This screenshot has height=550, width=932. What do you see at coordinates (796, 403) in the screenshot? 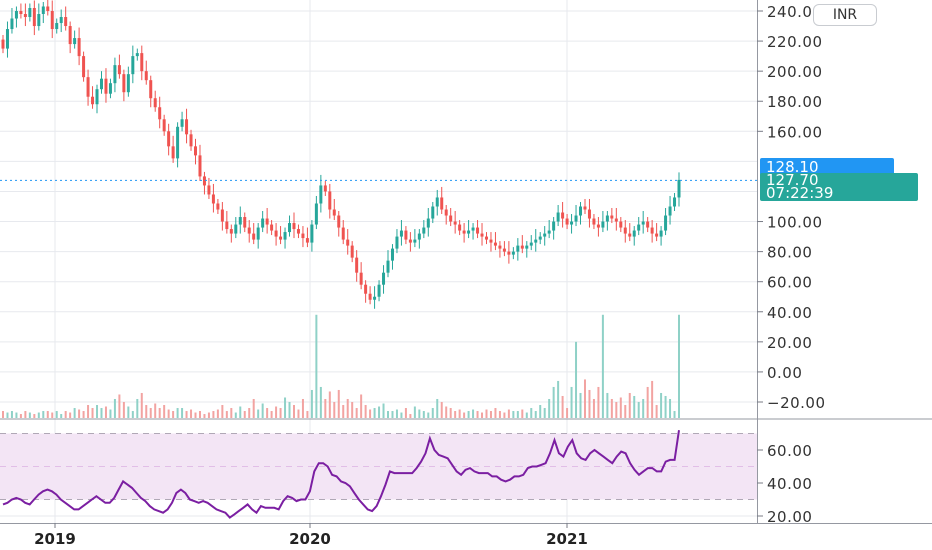
I see `price-tick-label: −20.00` at bounding box center [796, 403].